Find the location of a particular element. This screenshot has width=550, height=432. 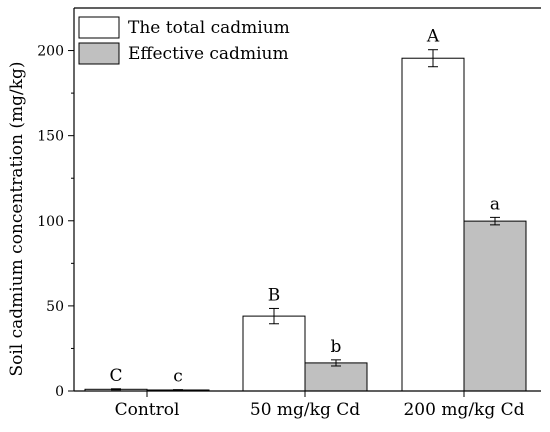

y-tick-label: 150 is located at coordinates (50, 137).